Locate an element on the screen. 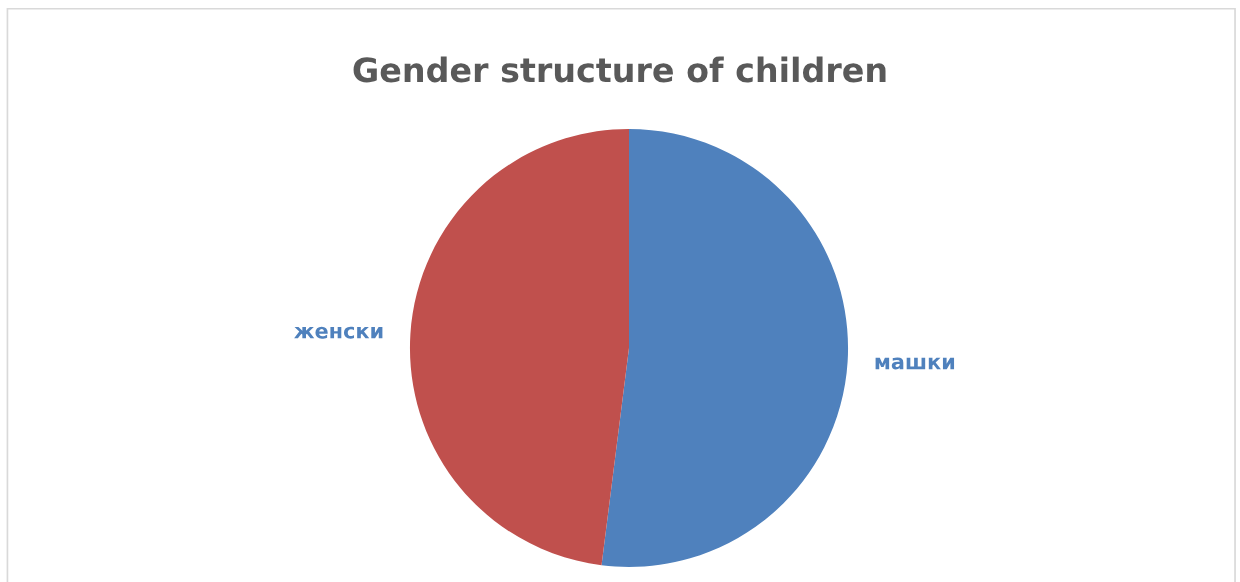 This screenshot has width=1240, height=582. pie-slice is located at coordinates (519, 347).